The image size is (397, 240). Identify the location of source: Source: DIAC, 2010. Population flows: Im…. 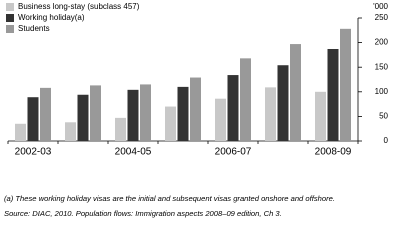
(143, 213).